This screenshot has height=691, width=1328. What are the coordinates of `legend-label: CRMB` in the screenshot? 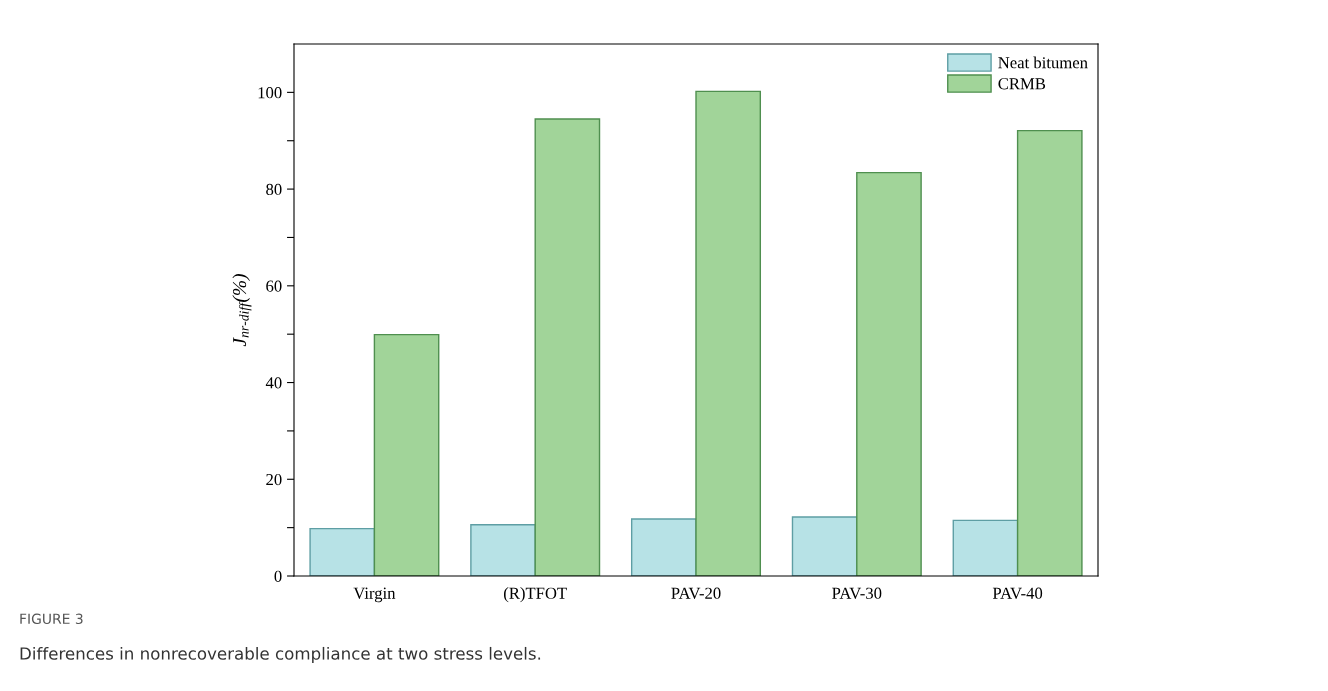 It's located at (1022, 84).